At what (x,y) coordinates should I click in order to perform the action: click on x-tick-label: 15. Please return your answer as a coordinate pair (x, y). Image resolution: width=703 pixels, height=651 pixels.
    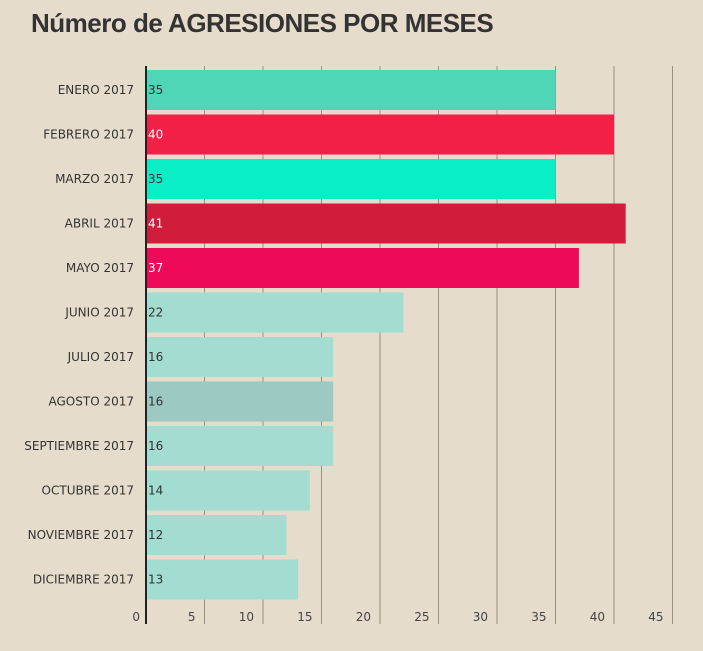
    Looking at the image, I should click on (304, 617).